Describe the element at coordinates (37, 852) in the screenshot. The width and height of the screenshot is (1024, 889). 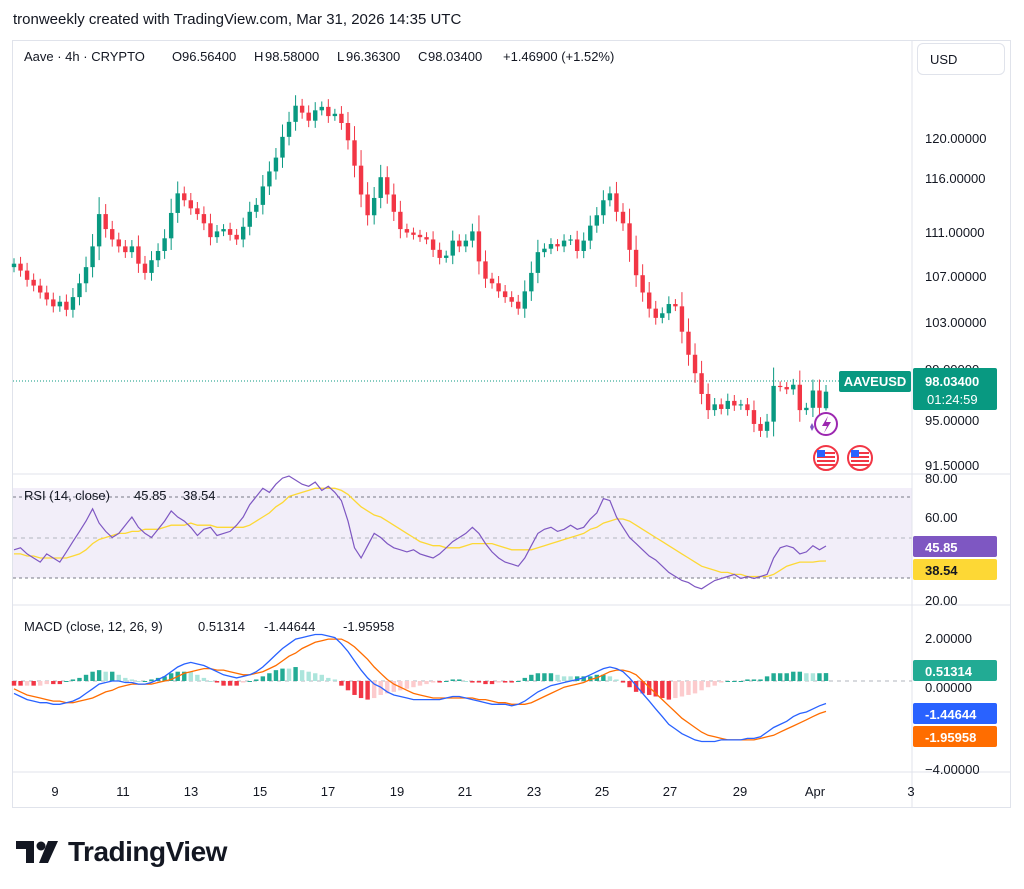
I see `tradingview-logo-icon` at that location.